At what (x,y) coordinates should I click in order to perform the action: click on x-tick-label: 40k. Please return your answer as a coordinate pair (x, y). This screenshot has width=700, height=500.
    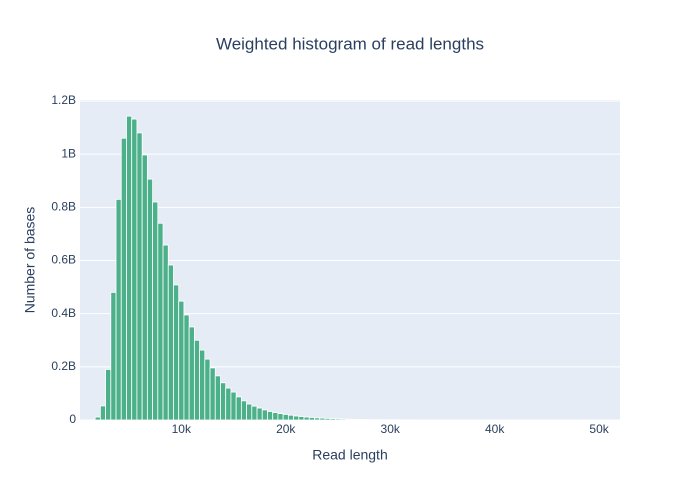
    Looking at the image, I should click on (495, 429).